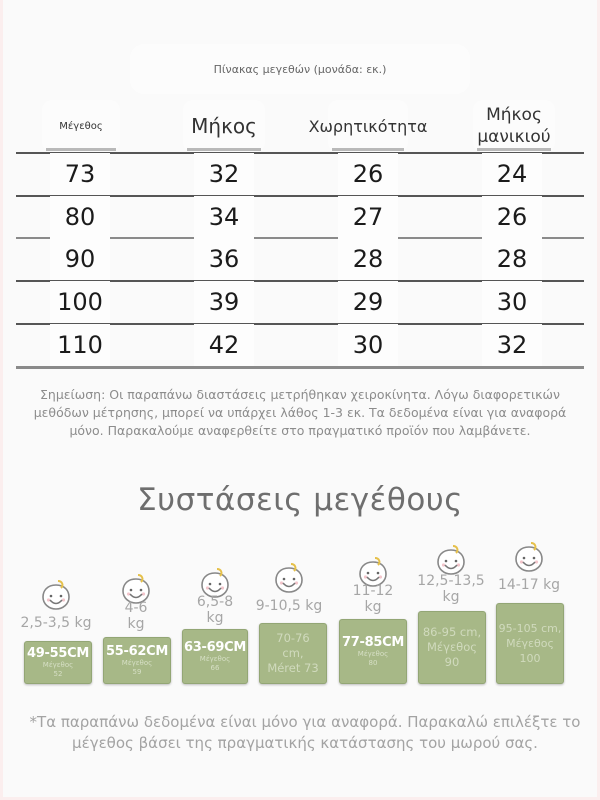 The height and width of the screenshot is (800, 600). I want to click on size-box: 86-95 cm, Μέγεθος 90, so click(452, 647).